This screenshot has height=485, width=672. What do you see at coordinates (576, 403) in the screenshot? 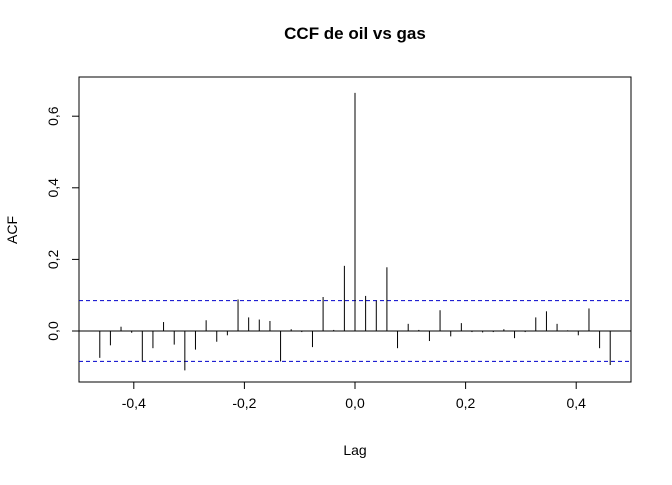
I see `x-tick-label: 0,4` at bounding box center [576, 403].